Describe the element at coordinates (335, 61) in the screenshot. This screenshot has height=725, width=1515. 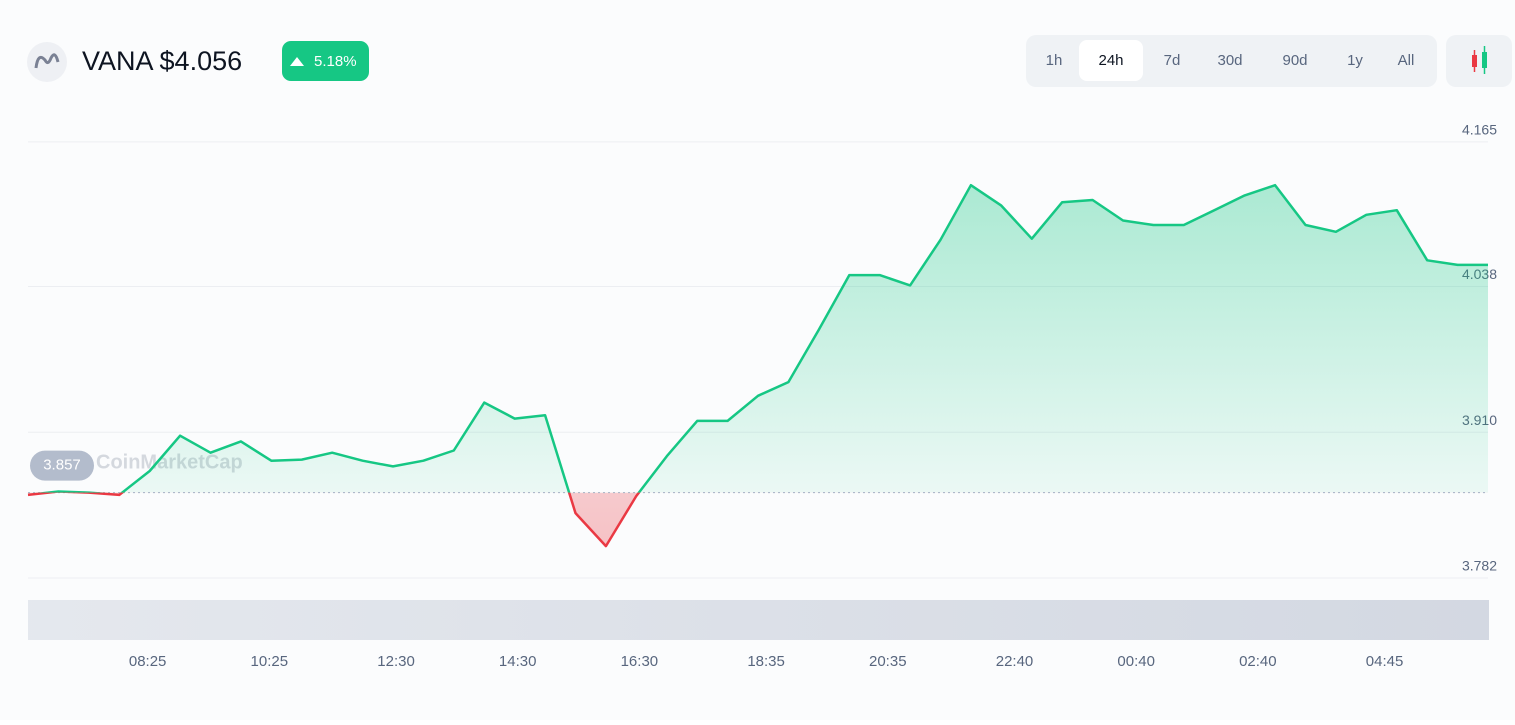
I see `change-percent: 5.18%` at that location.